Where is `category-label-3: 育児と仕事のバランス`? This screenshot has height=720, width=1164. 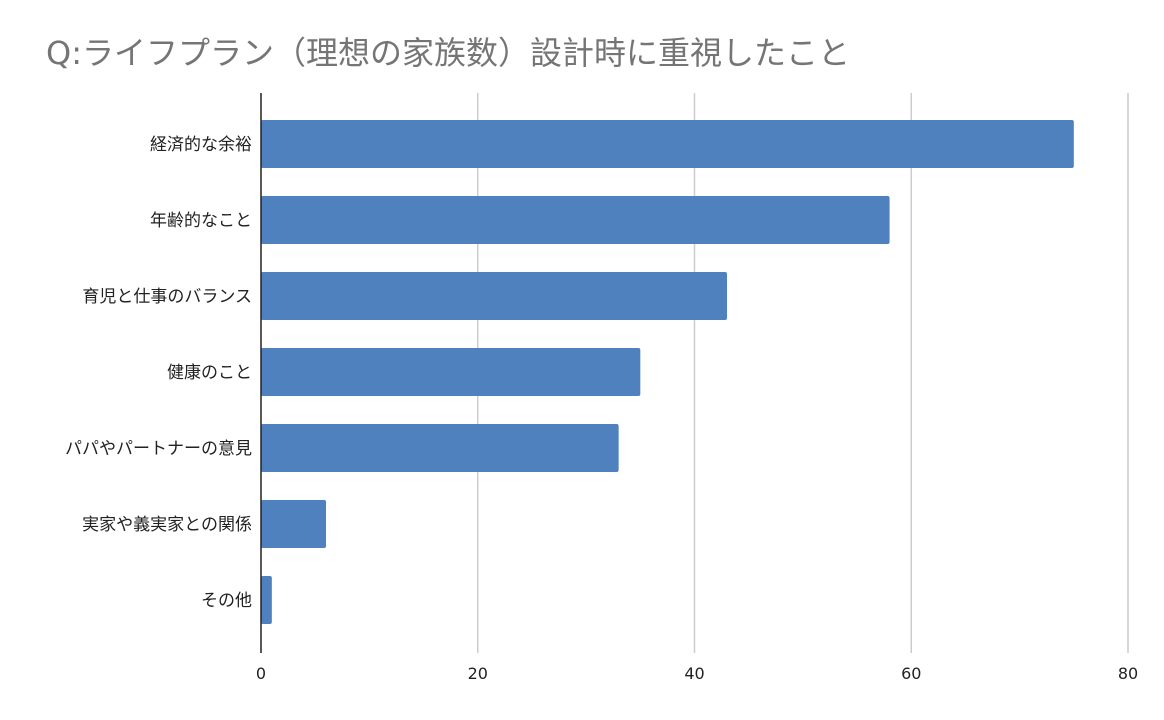
category-label-3: 育児と仕事のバランス is located at coordinates (167, 297).